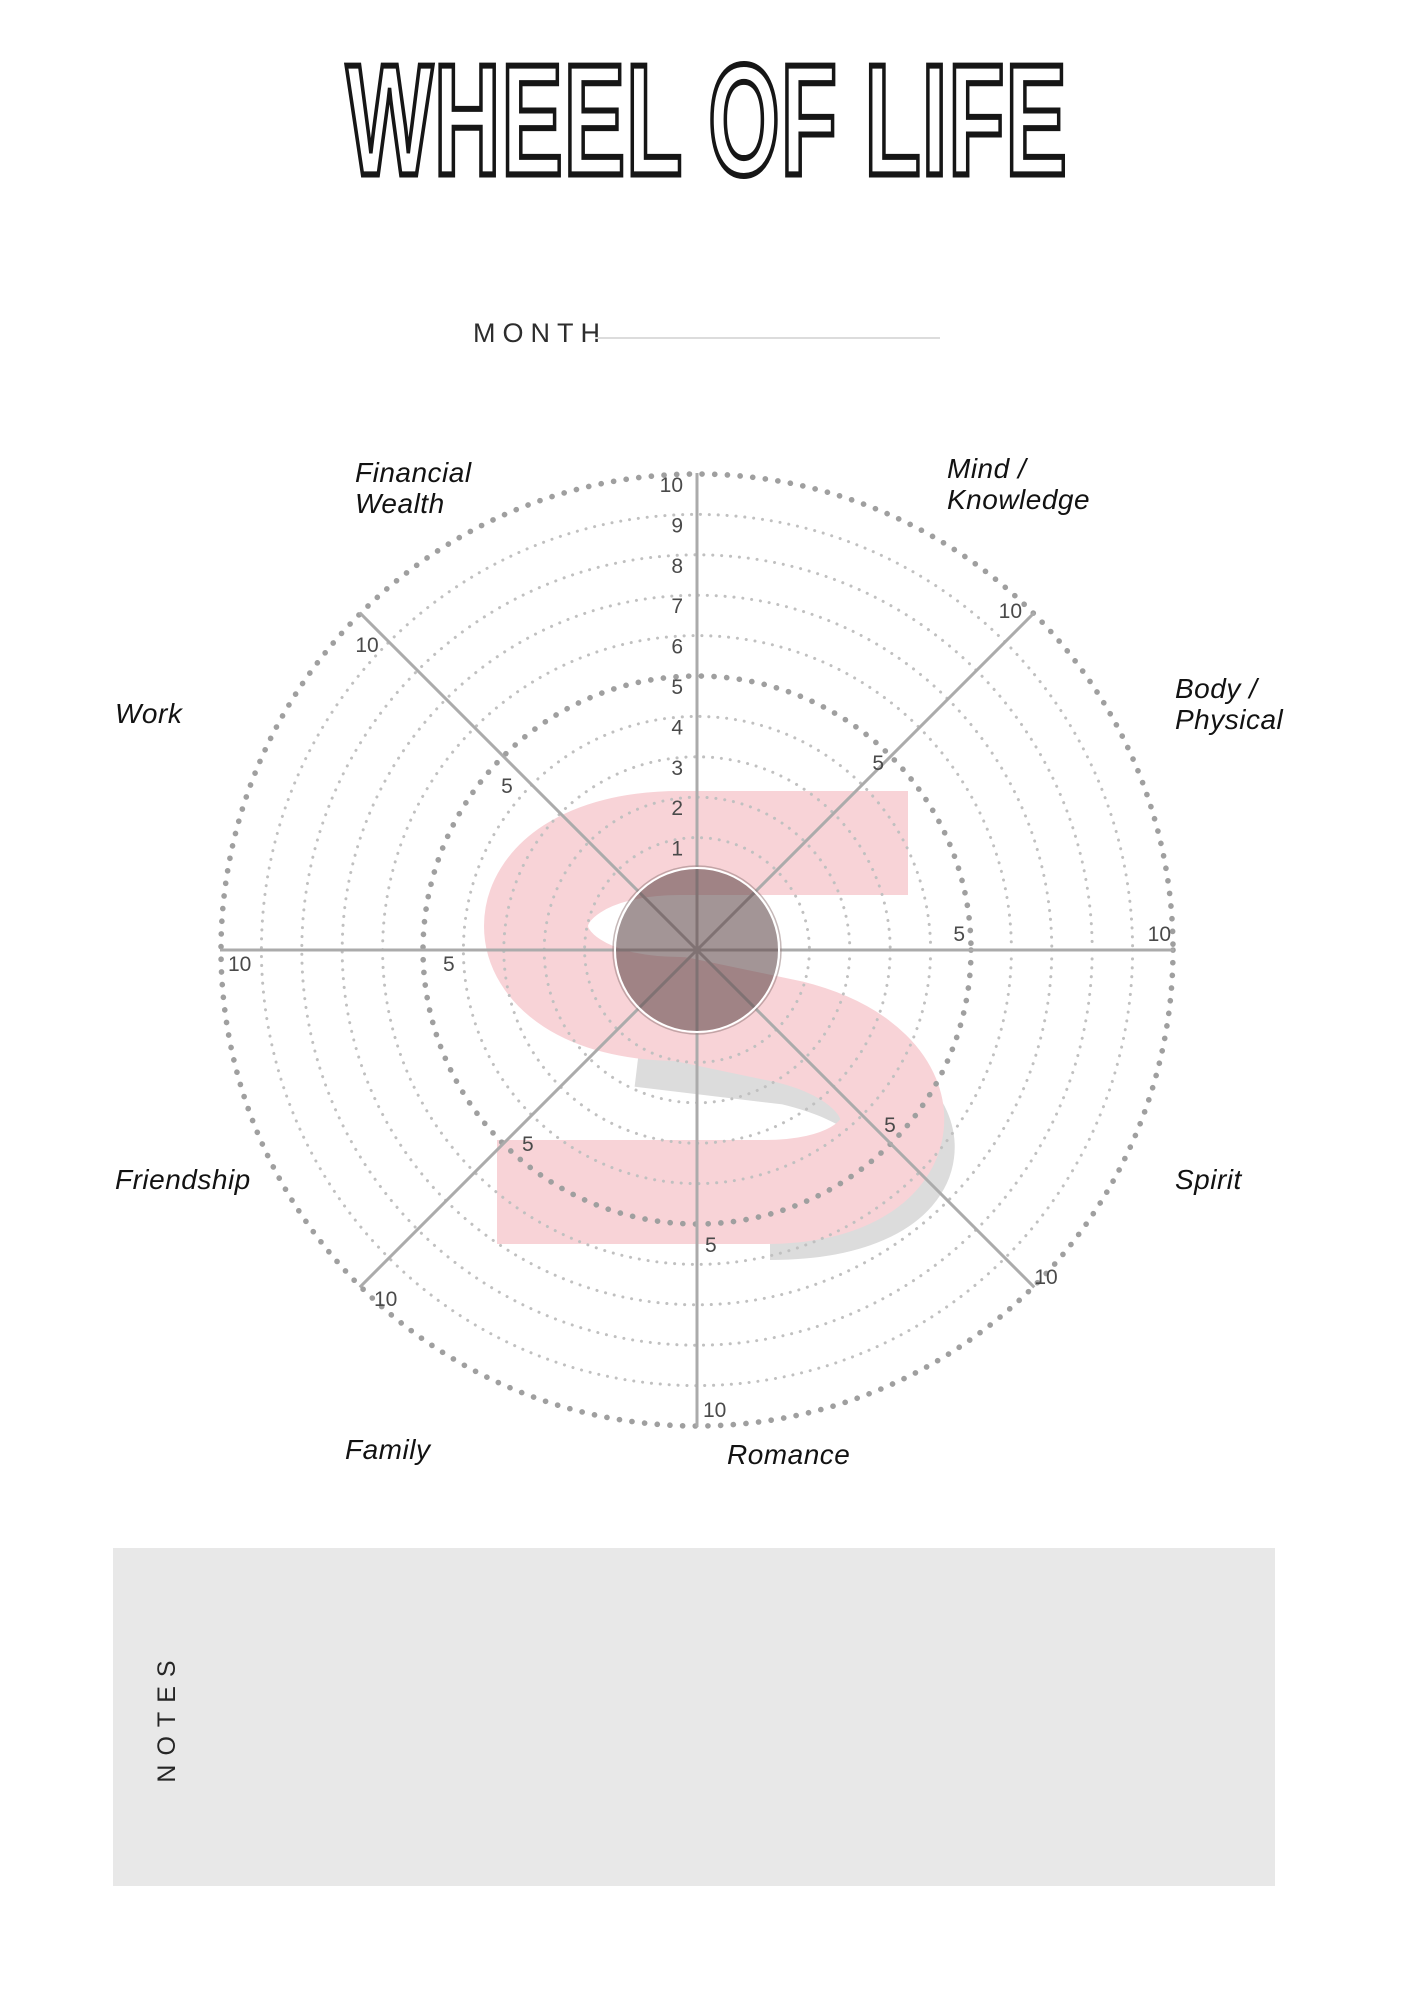 The image size is (1414, 2000). I want to click on page-title: WHEEL OF LIFE, so click(706, 121).